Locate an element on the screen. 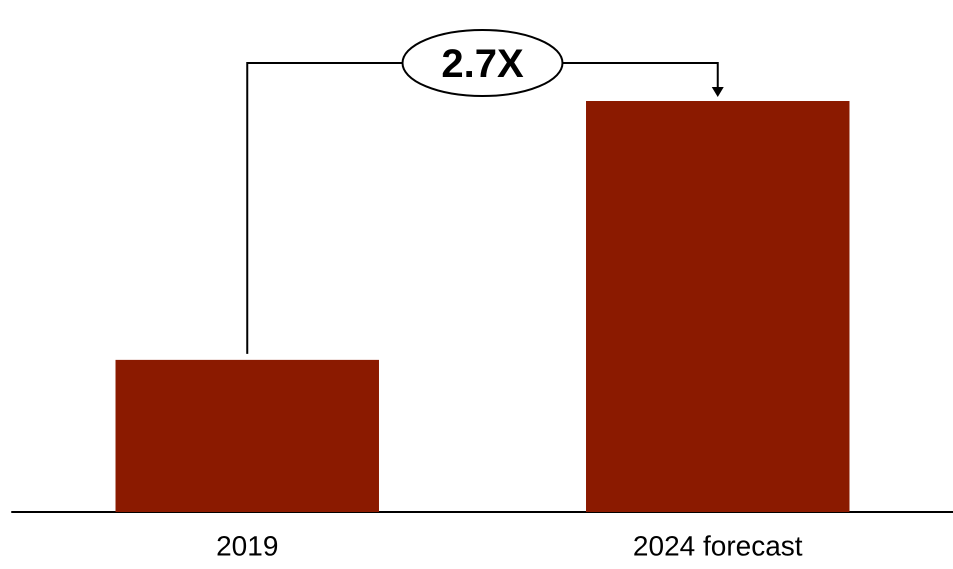 This screenshot has height=569, width=953. x-tick-label: 2019 is located at coordinates (247, 546).